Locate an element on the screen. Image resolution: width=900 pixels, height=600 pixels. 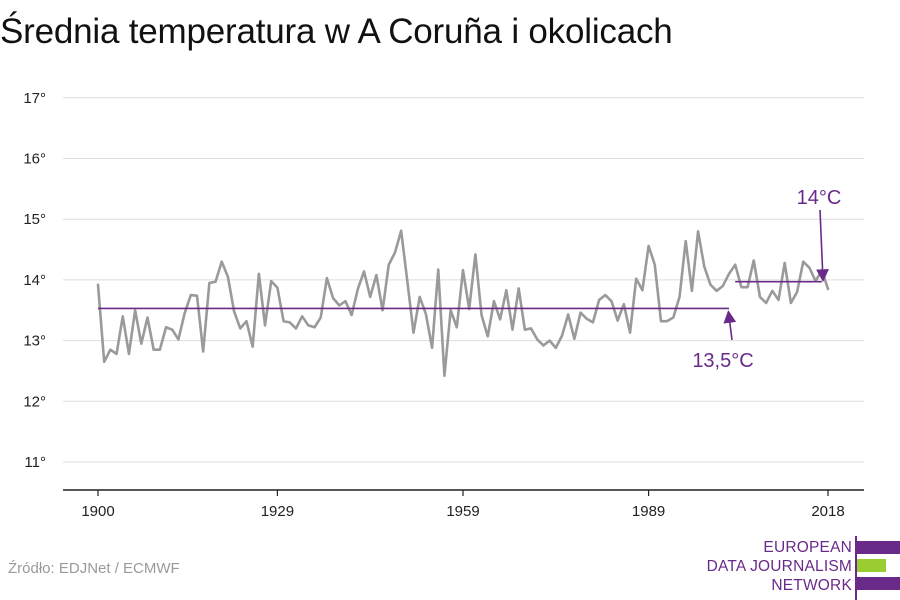
edjnet-logo: EUROPEAN DATA JOURNALISM NETWORK is located at coordinates (800, 568).